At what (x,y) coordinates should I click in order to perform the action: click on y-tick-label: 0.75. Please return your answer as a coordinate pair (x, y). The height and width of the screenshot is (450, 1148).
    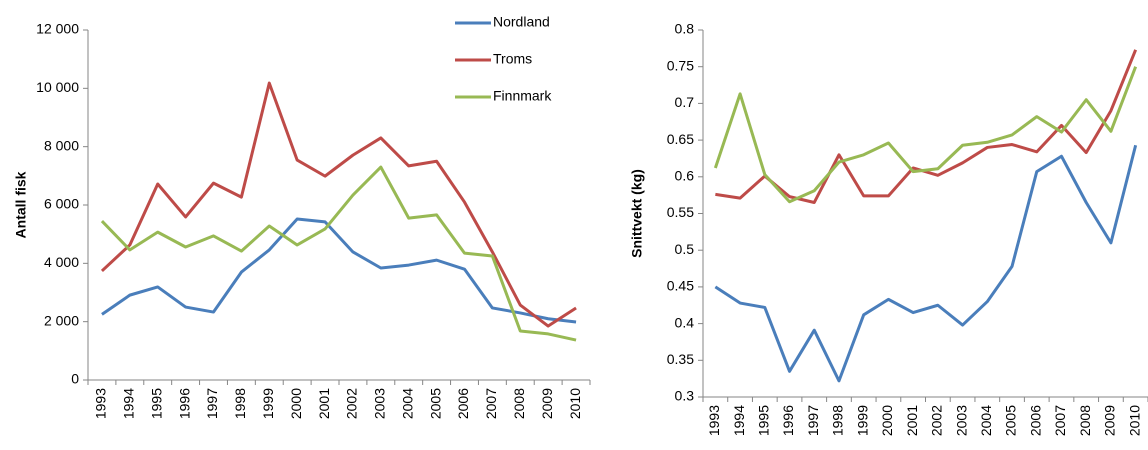
    Looking at the image, I should click on (680, 65).